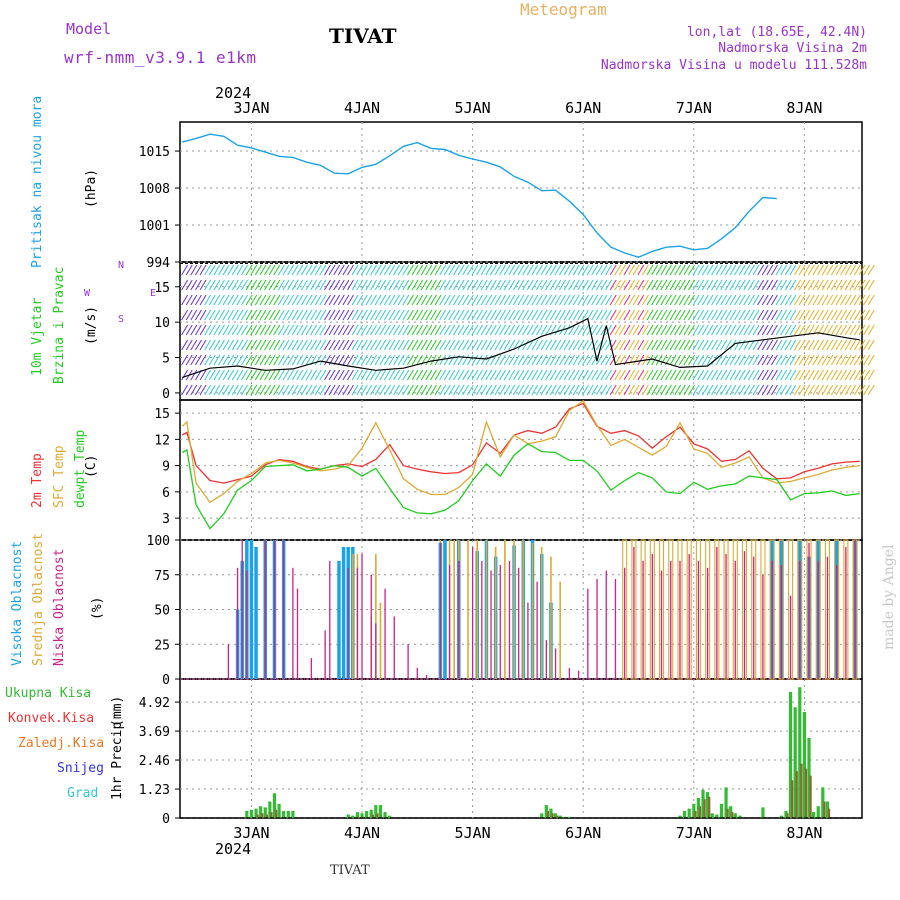 The height and width of the screenshot is (900, 900). Describe the element at coordinates (162, 611) in the screenshot. I see `y-tick-label: 50` at that location.